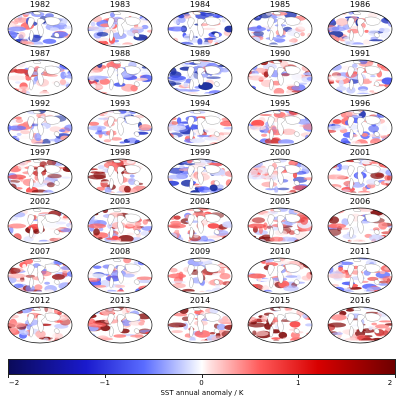  Describe the element at coordinates (200, 54) in the screenshot. I see `map-year-label: 1989` at that location.